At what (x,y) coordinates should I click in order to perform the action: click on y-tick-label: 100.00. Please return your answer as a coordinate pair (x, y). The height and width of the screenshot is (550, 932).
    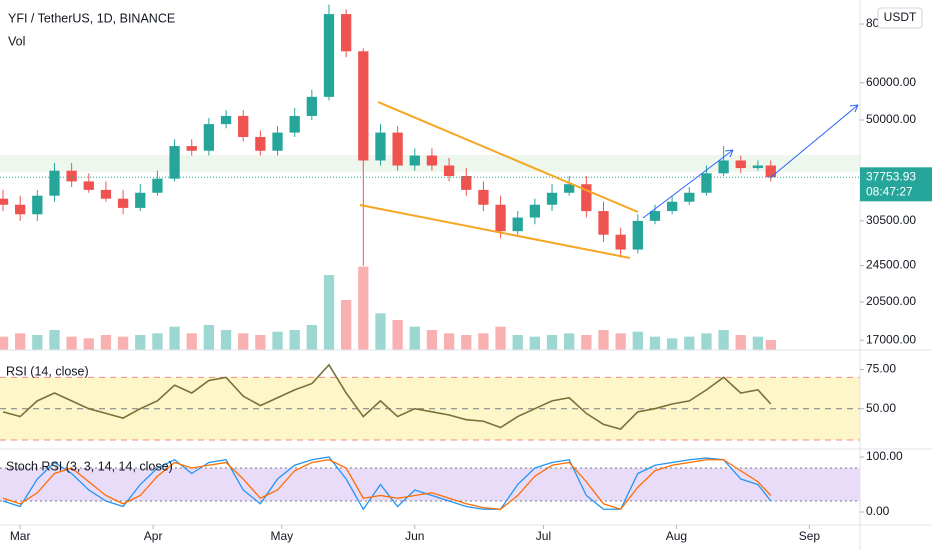
    Looking at the image, I should click on (884, 456).